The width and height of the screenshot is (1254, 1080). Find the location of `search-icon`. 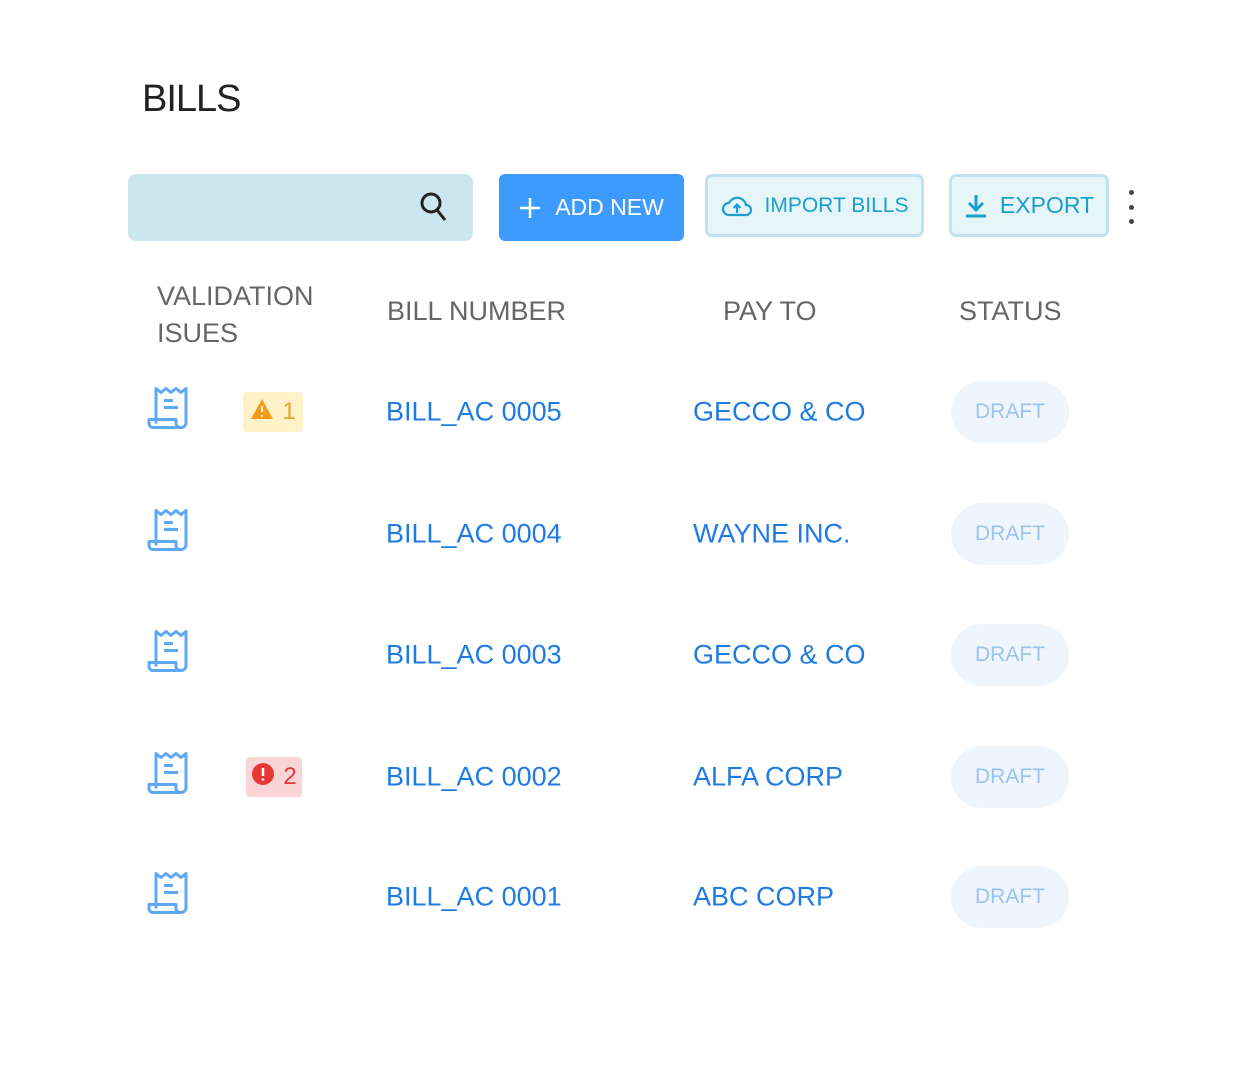

search-icon is located at coordinates (434, 207).